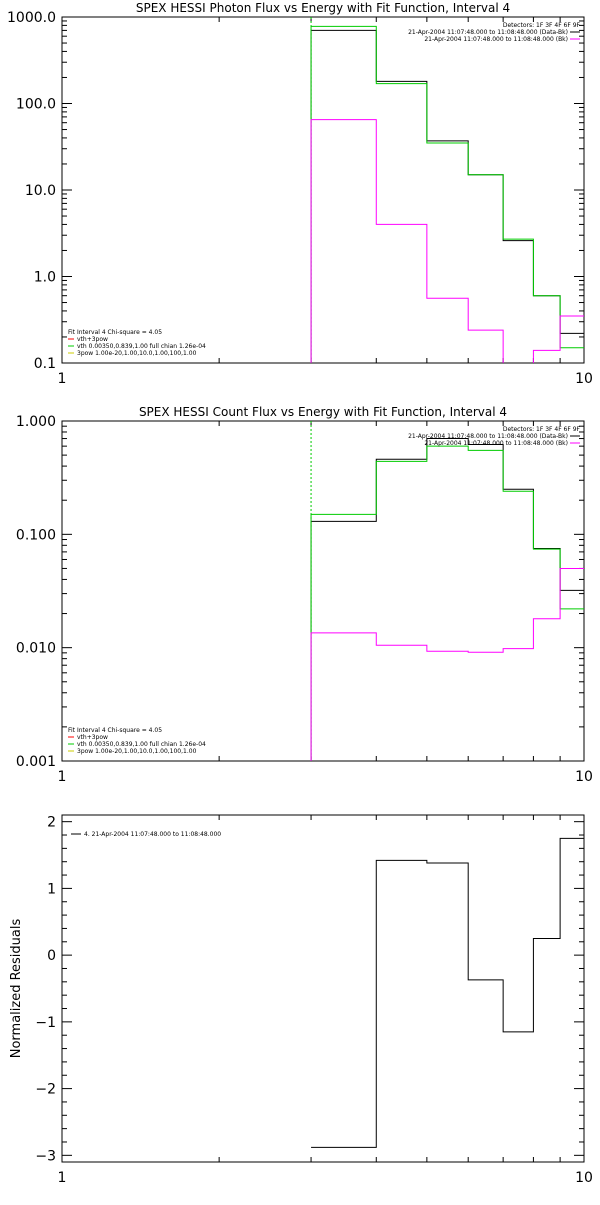 Image resolution: width=600 pixels, height=1205 pixels. Describe the element at coordinates (36, 105) in the screenshot. I see `y-tick-label: 100.0` at that location.